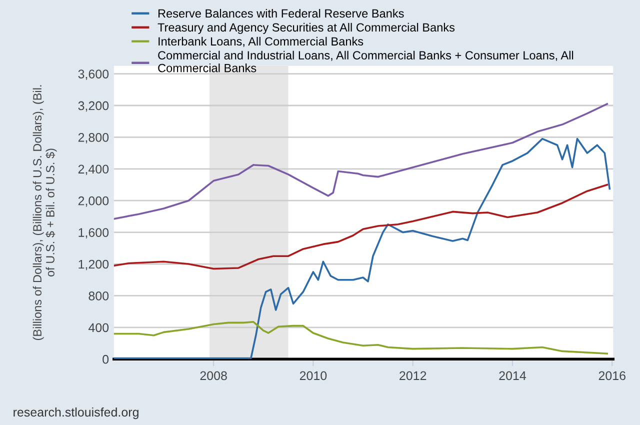 The width and height of the screenshot is (640, 425). Describe the element at coordinates (361, 337) in the screenshot. I see `line-series` at that location.